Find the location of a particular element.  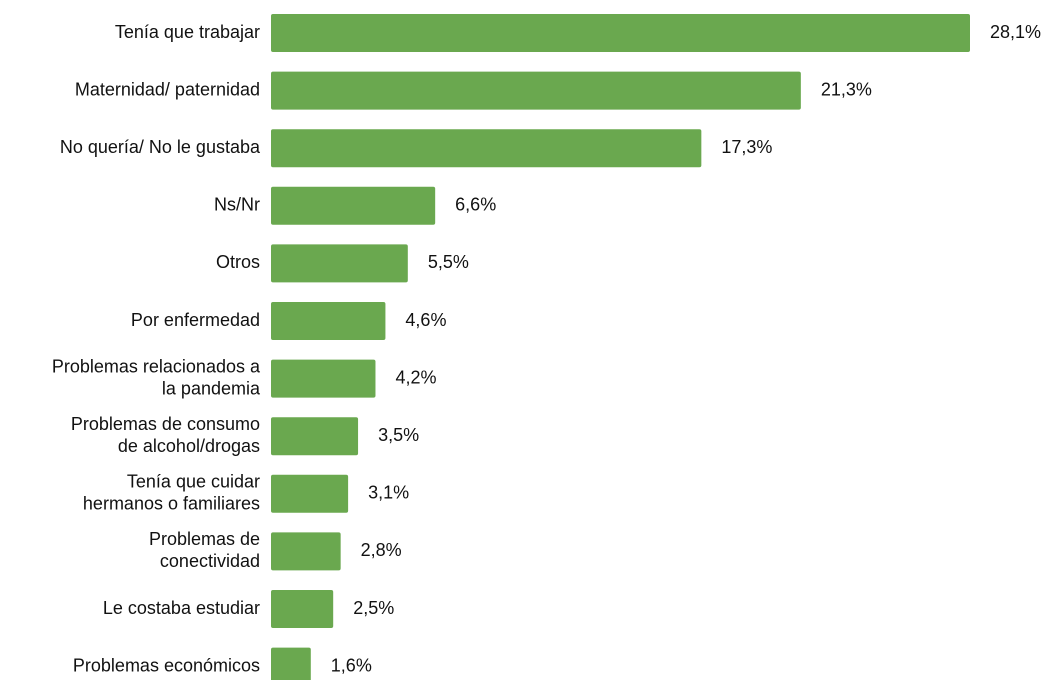

value-label: 3,1% is located at coordinates (388, 493).